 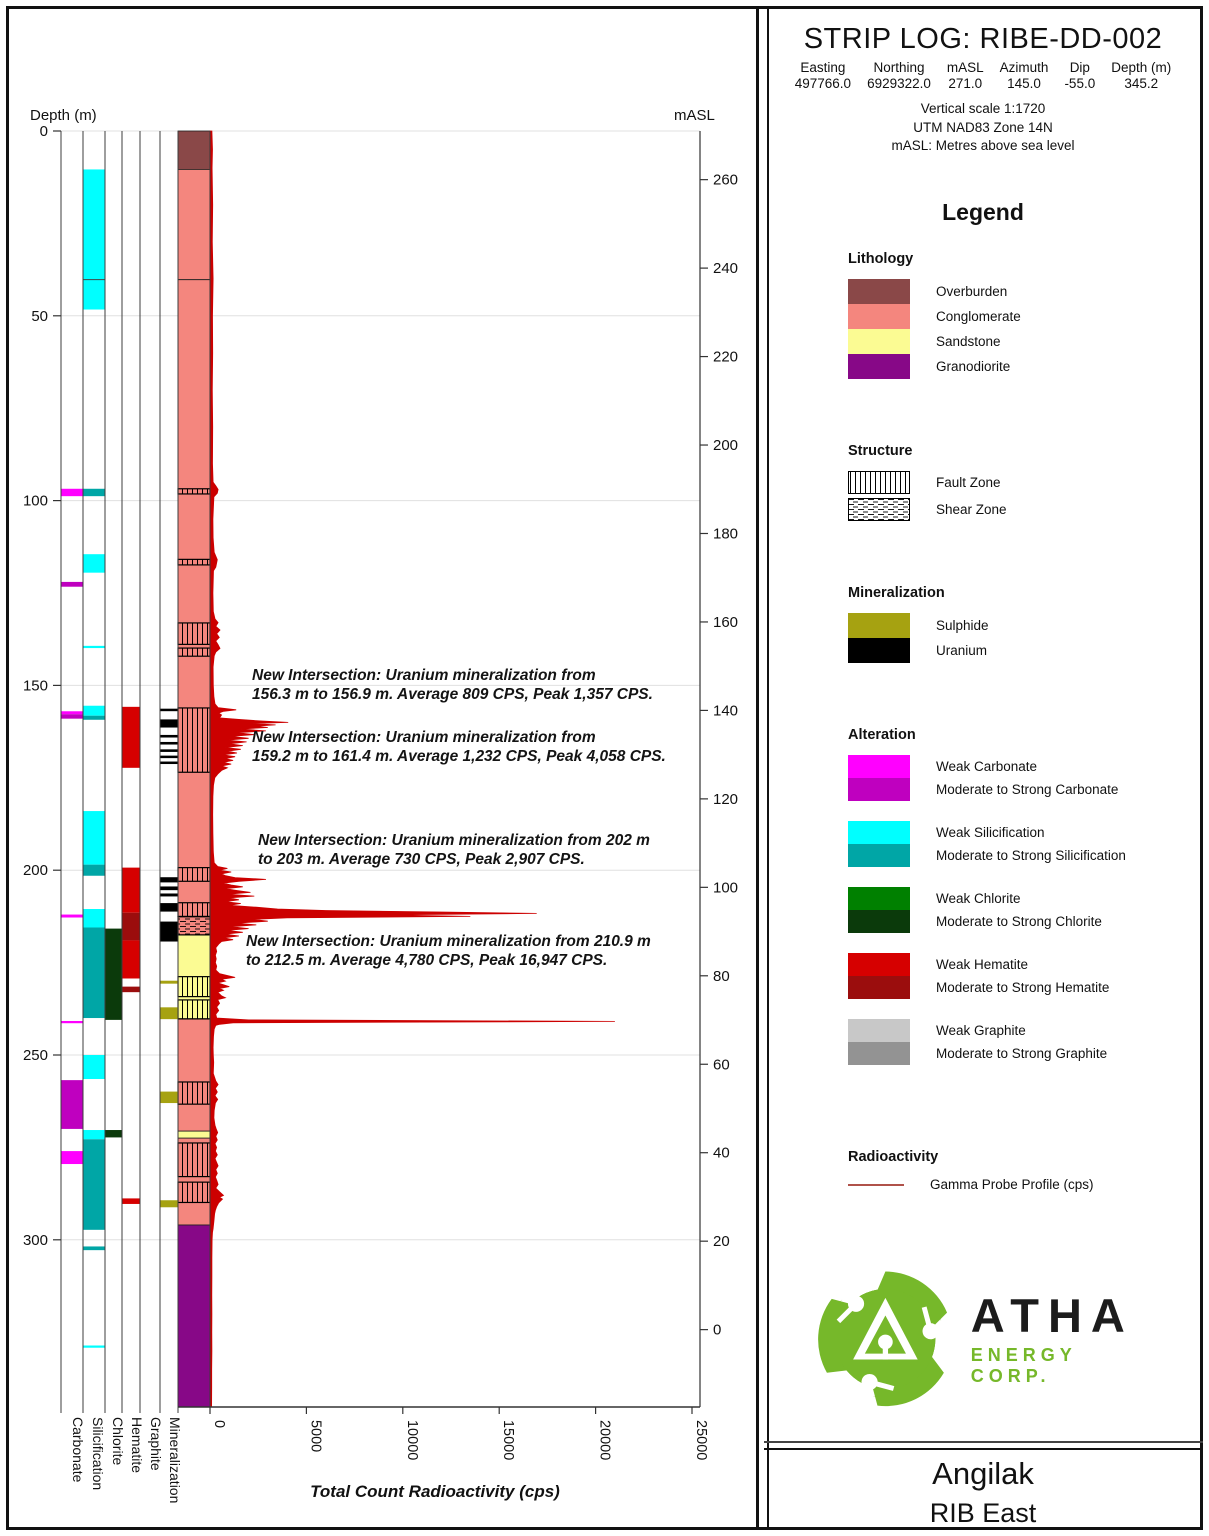 I want to click on panel-divider, so click(x=762, y=768).